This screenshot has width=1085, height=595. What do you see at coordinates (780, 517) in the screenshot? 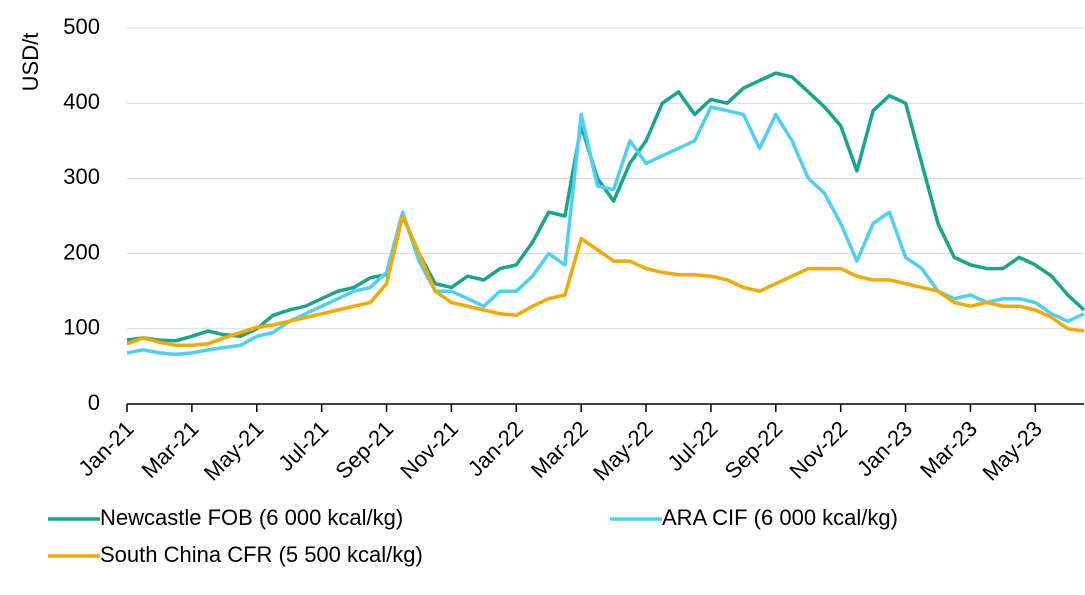
I see `legend-label: ARA CIF (6 000 kcal/kg)` at bounding box center [780, 517].